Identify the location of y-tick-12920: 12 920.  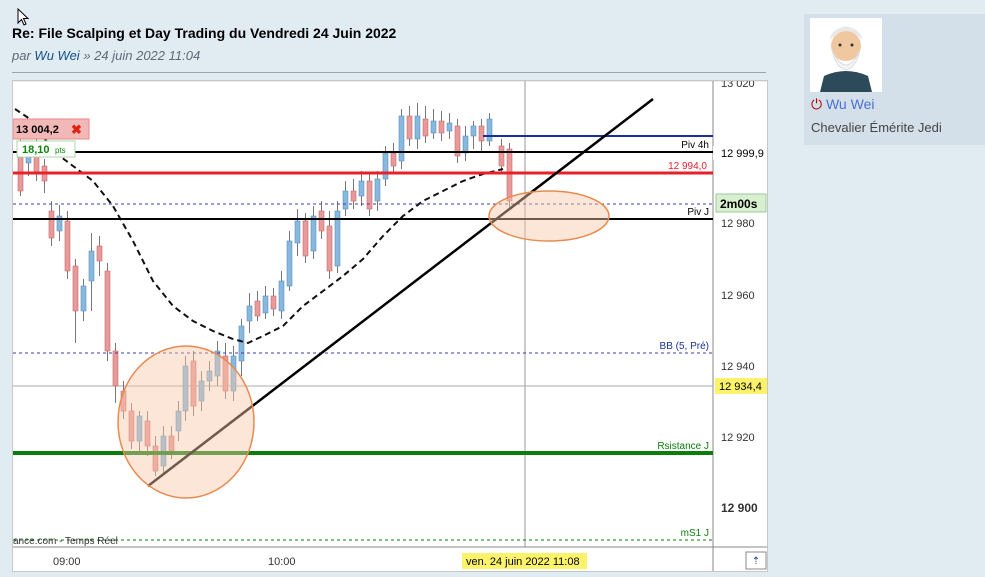
(738, 438).